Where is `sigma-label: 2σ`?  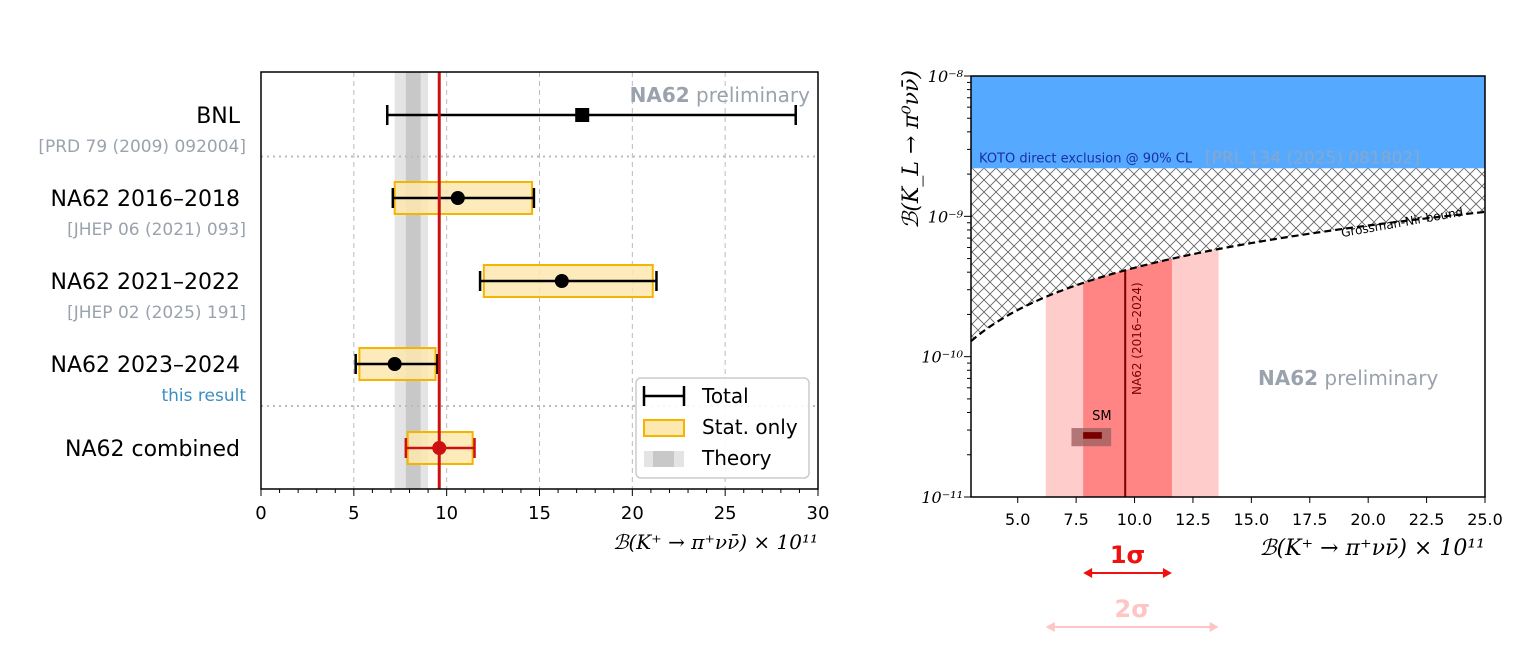
sigma-label: 2σ is located at coordinates (1132, 609).